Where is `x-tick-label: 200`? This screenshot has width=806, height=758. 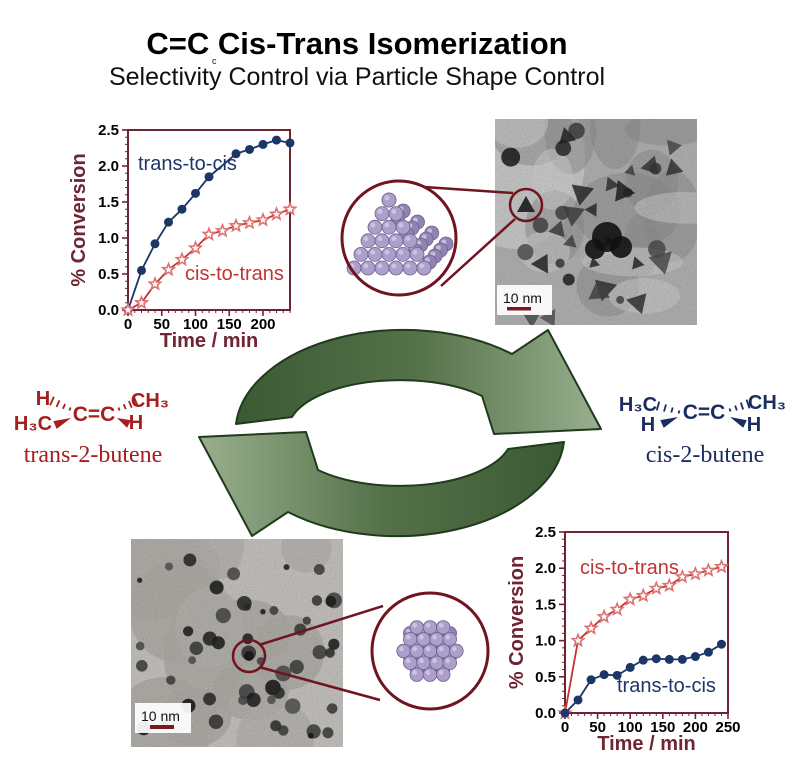
x-tick-label: 200 is located at coordinates (695, 727).